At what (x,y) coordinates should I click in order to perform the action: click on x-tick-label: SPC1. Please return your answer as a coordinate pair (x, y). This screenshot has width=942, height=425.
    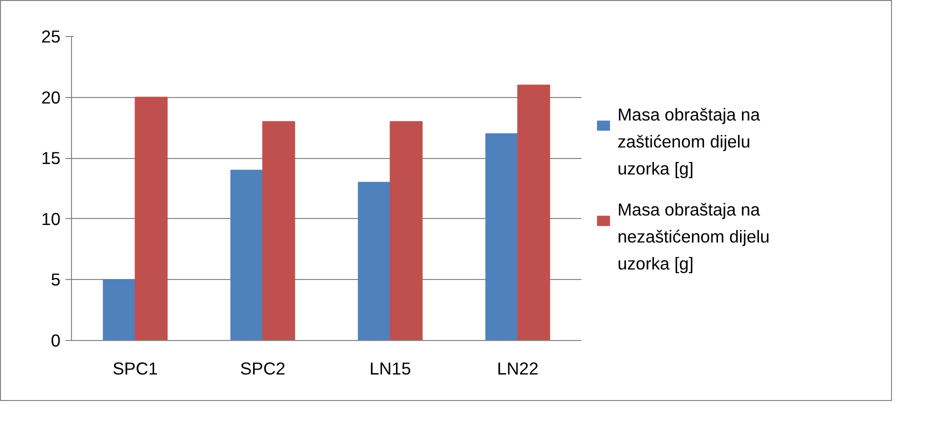
    Looking at the image, I should click on (135, 368).